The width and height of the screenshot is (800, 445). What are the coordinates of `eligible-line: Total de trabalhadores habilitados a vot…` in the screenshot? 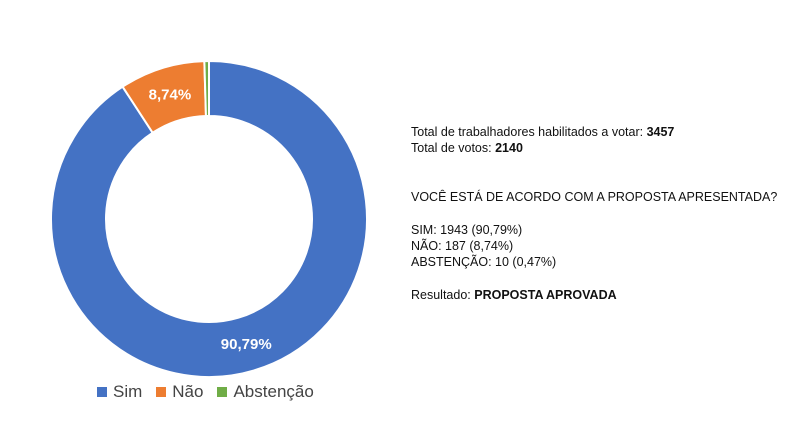 It's located at (601, 132).